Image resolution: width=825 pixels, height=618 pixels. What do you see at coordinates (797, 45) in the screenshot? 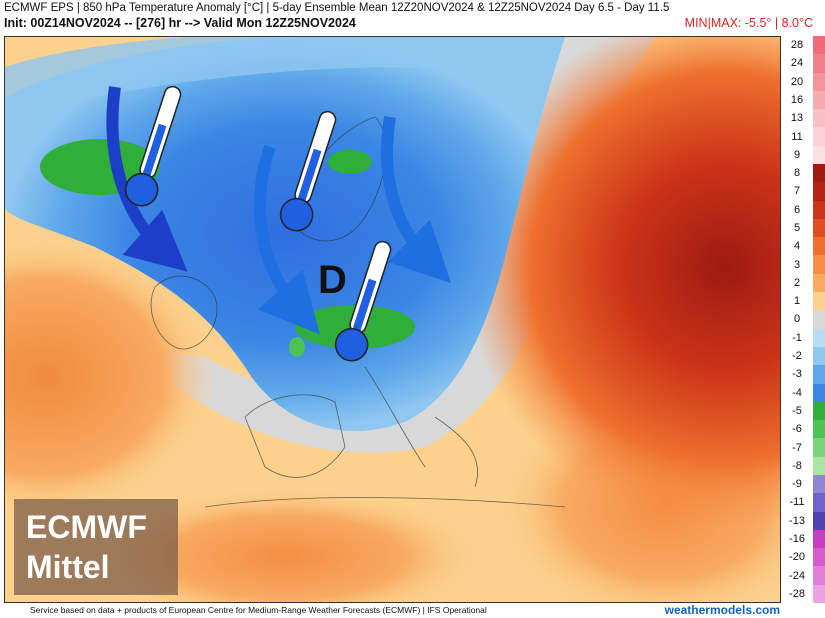
I see `legend-label: 28` at bounding box center [797, 45].